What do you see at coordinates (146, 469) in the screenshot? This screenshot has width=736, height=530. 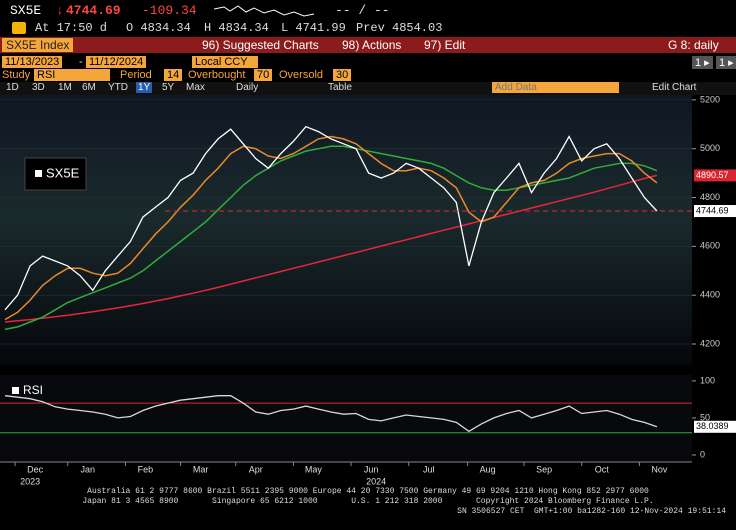 I see `x-tick-label: Feb` at bounding box center [146, 469].